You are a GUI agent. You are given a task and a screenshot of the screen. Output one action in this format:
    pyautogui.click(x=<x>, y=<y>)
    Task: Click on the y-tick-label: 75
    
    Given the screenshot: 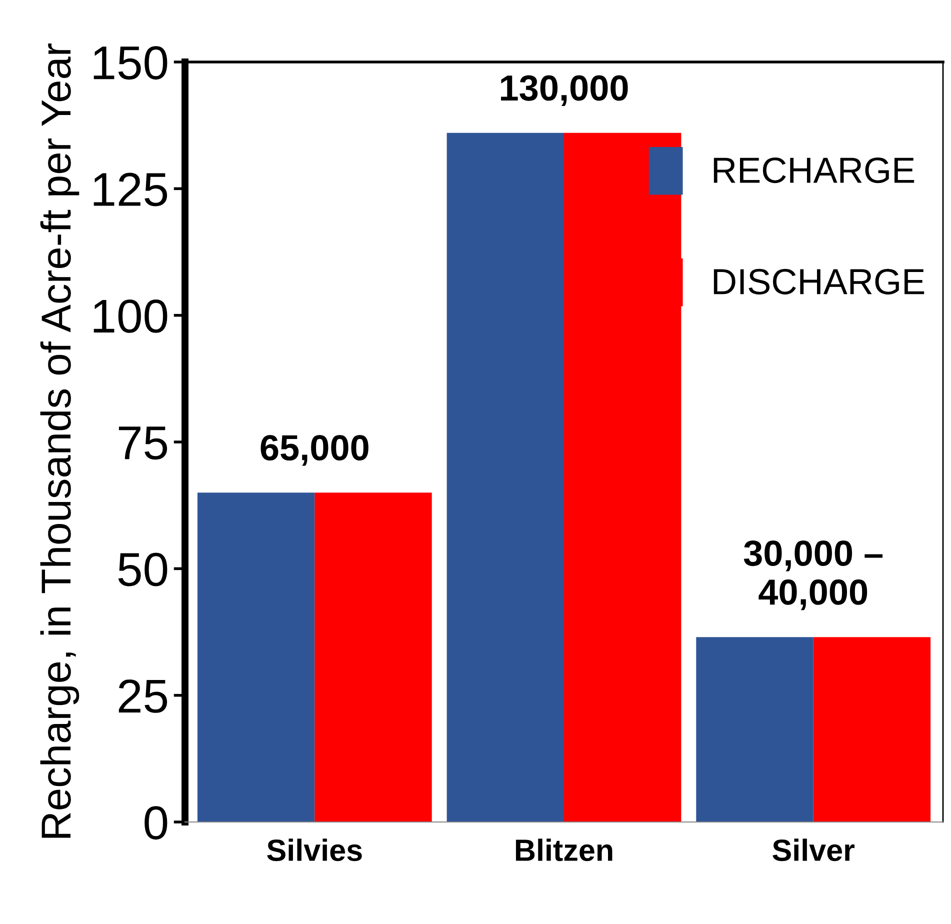 What is the action you would take?
    pyautogui.click(x=143, y=443)
    